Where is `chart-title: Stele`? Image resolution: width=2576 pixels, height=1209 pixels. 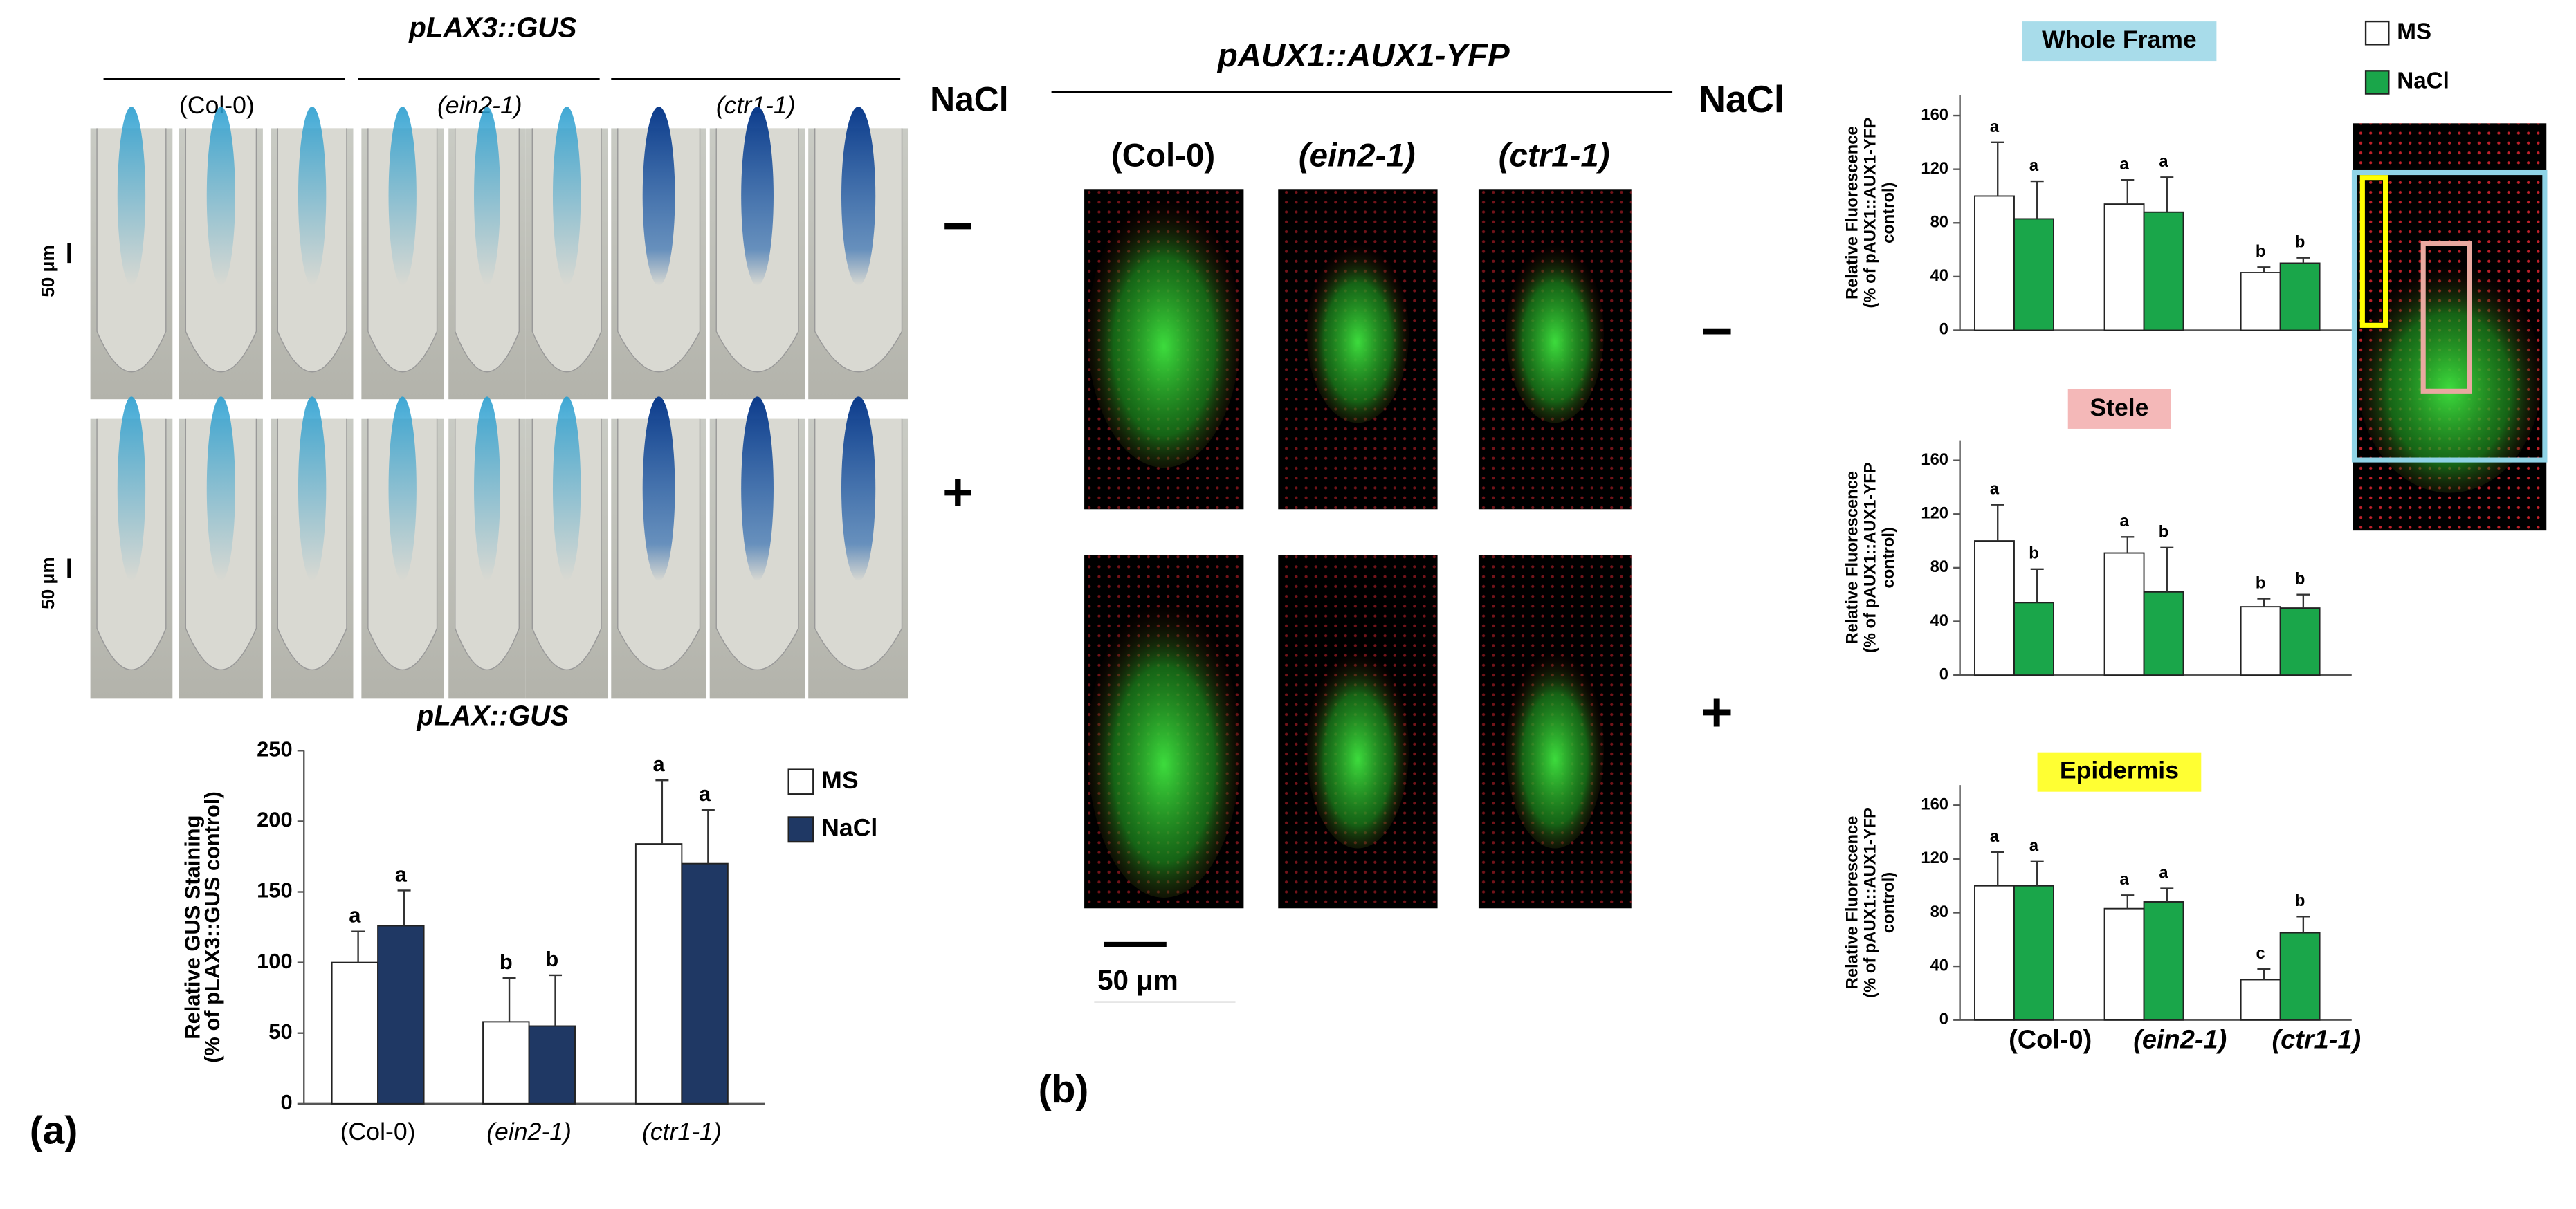
chart-title: Stele is located at coordinates (2119, 407).